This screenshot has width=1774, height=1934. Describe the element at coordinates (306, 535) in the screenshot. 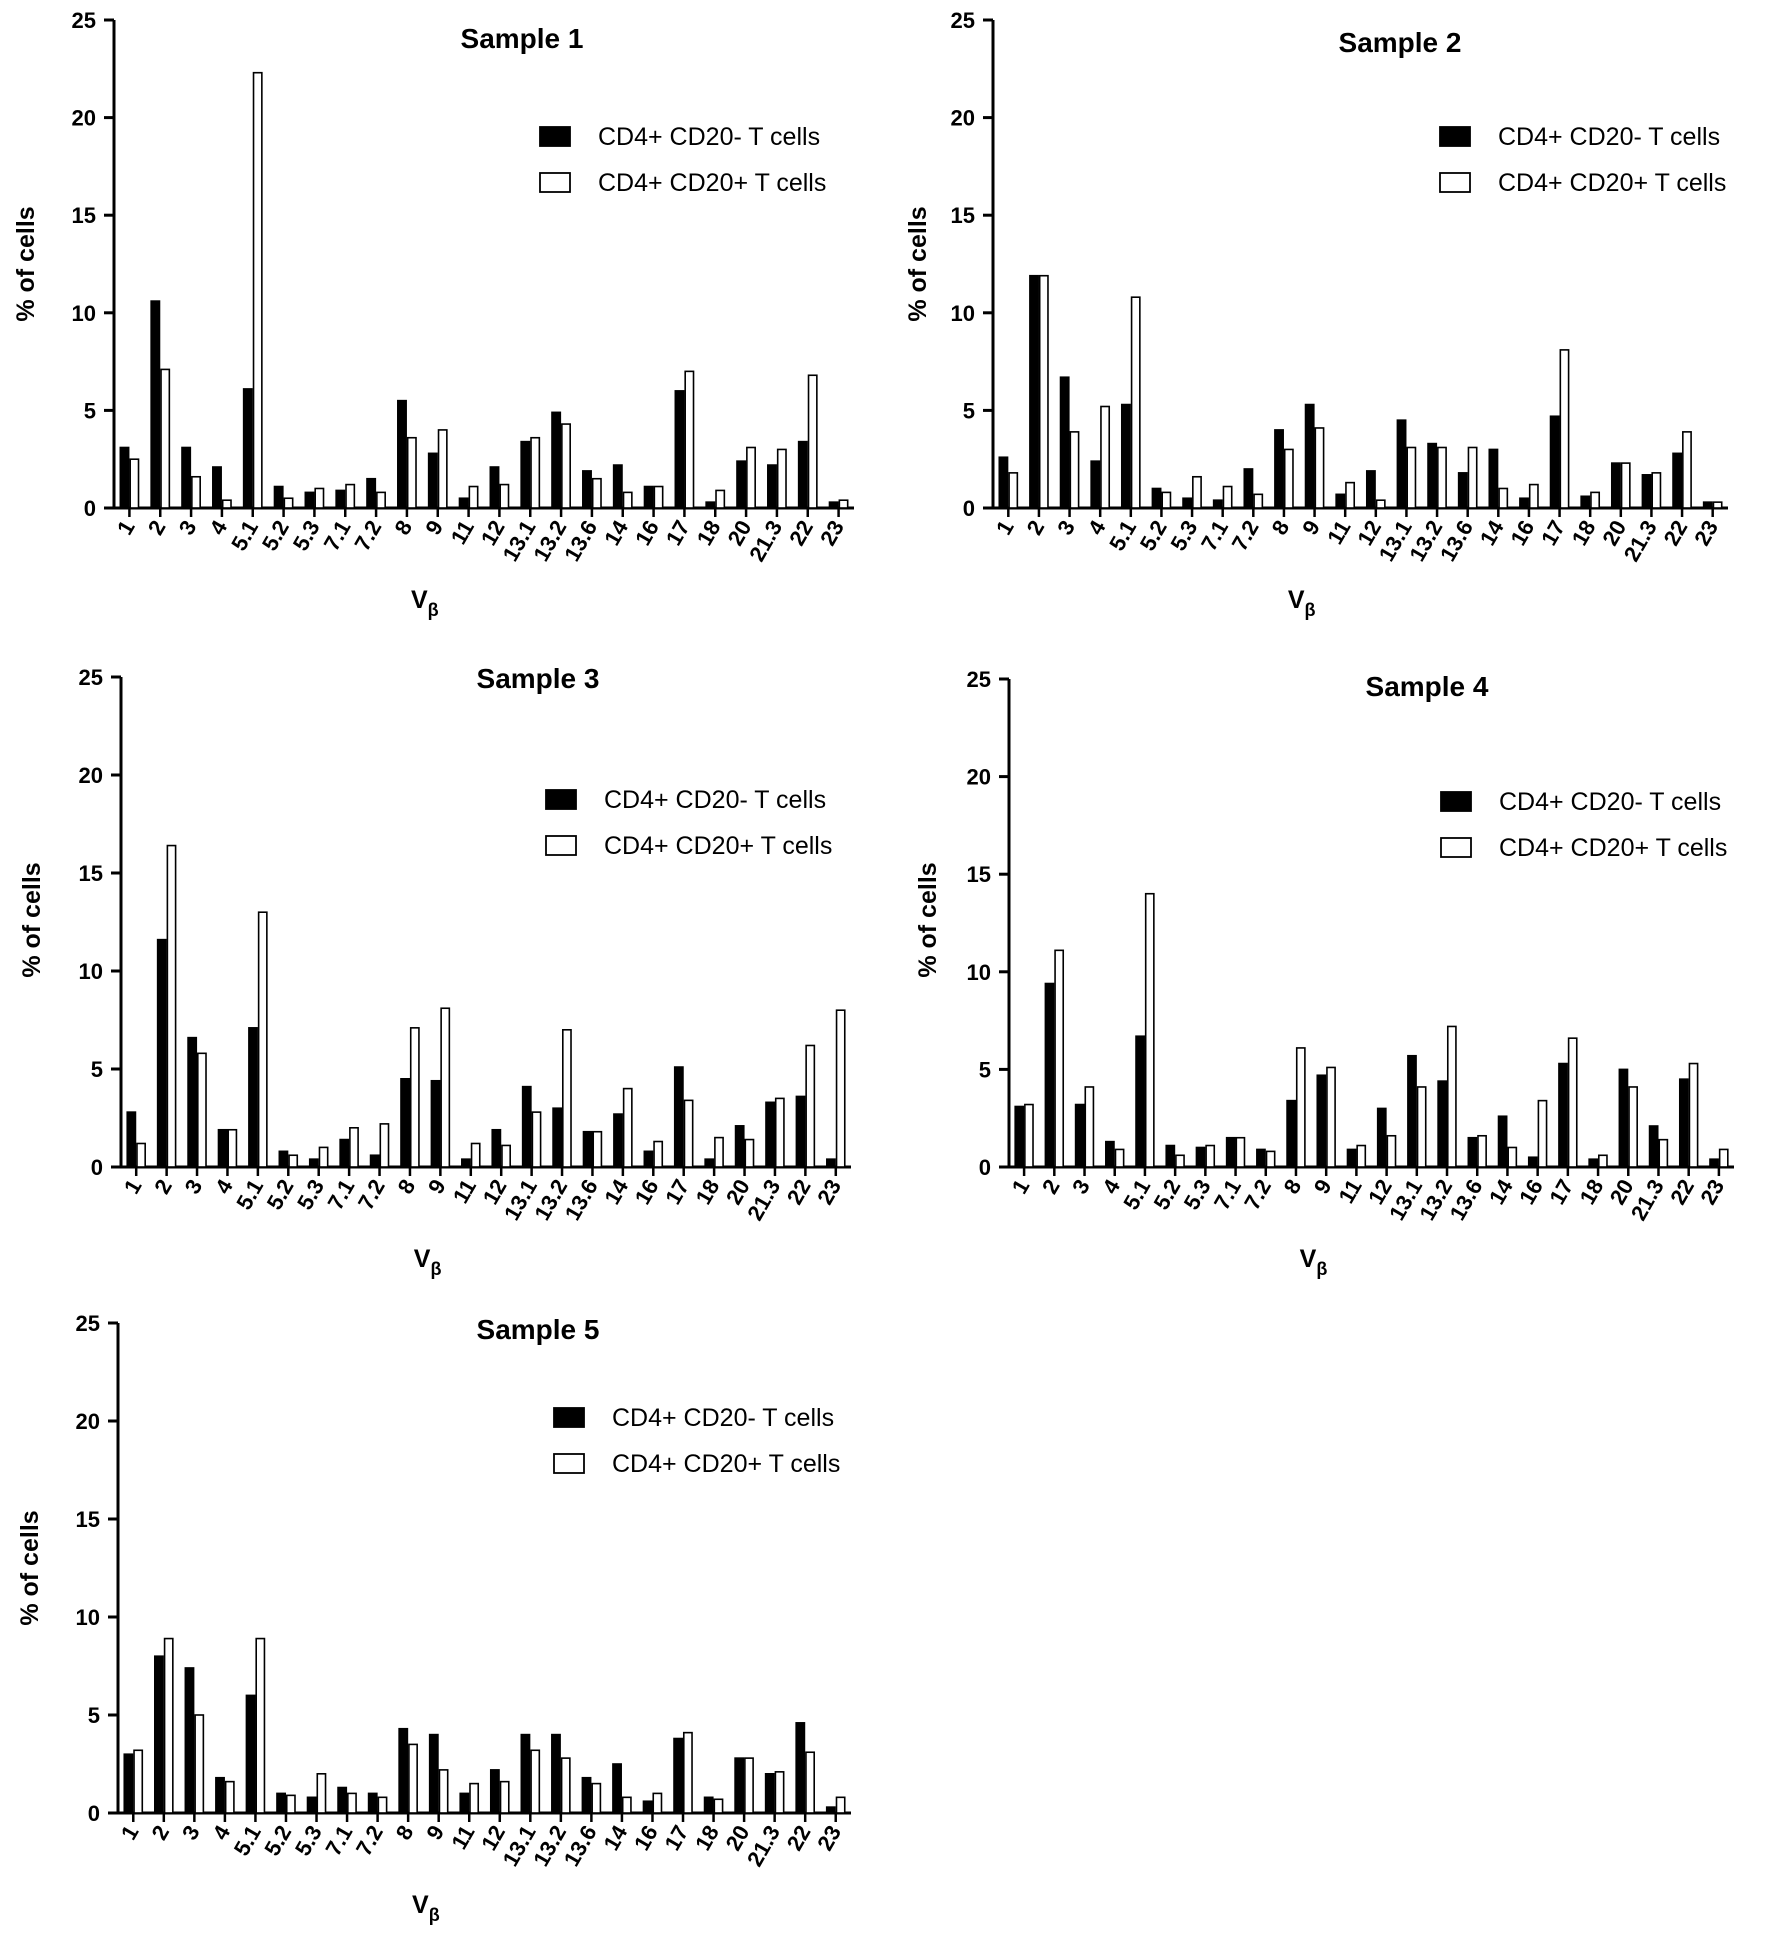

I see `x-tick-label: 5.3` at that location.